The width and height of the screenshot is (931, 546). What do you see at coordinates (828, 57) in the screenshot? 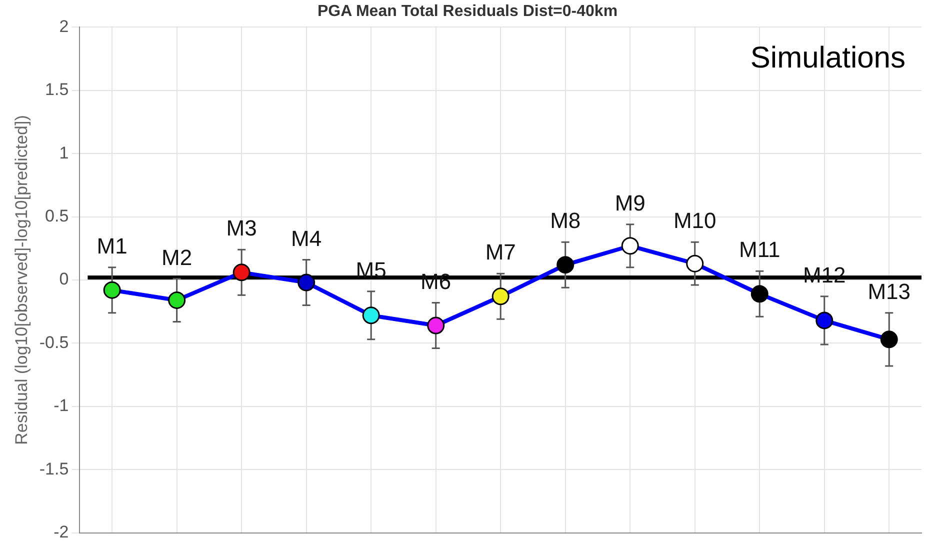
I see `annotation: Simulations` at bounding box center [828, 57].